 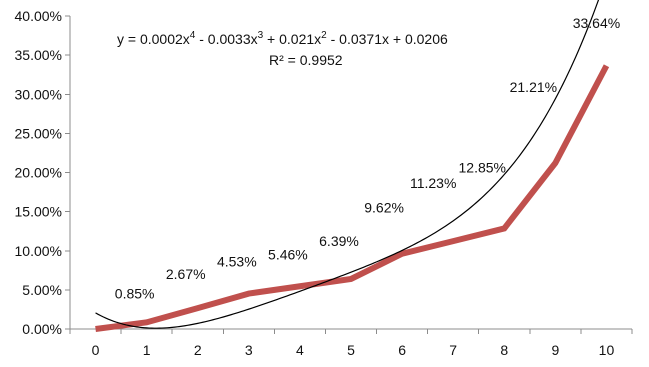 What do you see at coordinates (96, 350) in the screenshot?
I see `x-tick-label: 0` at bounding box center [96, 350].